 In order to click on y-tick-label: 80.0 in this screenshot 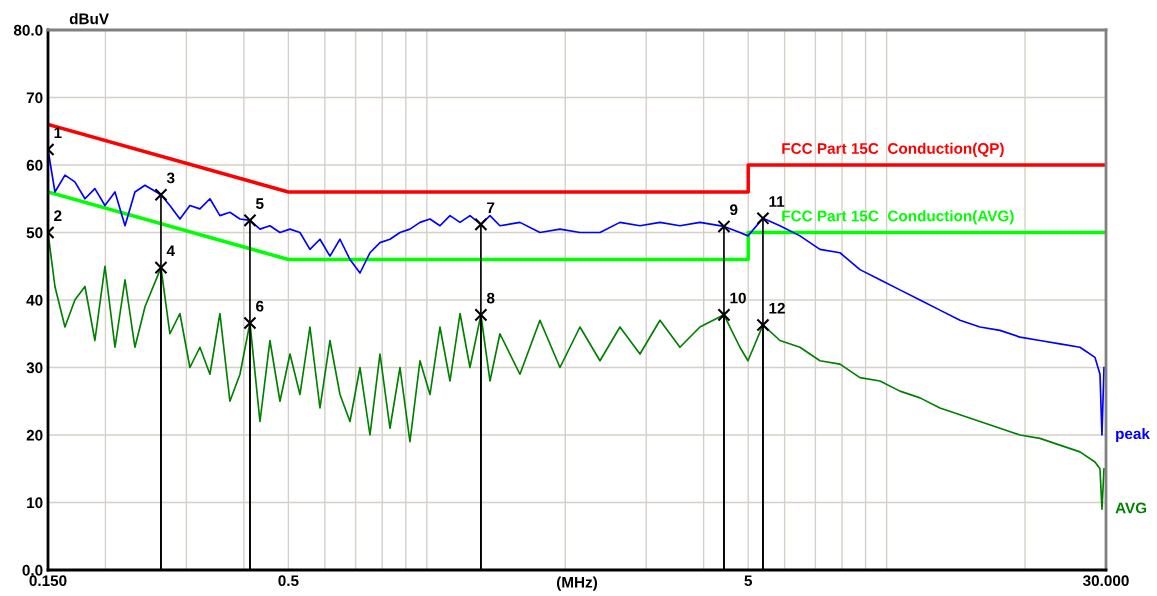, I will do `click(28, 30)`.